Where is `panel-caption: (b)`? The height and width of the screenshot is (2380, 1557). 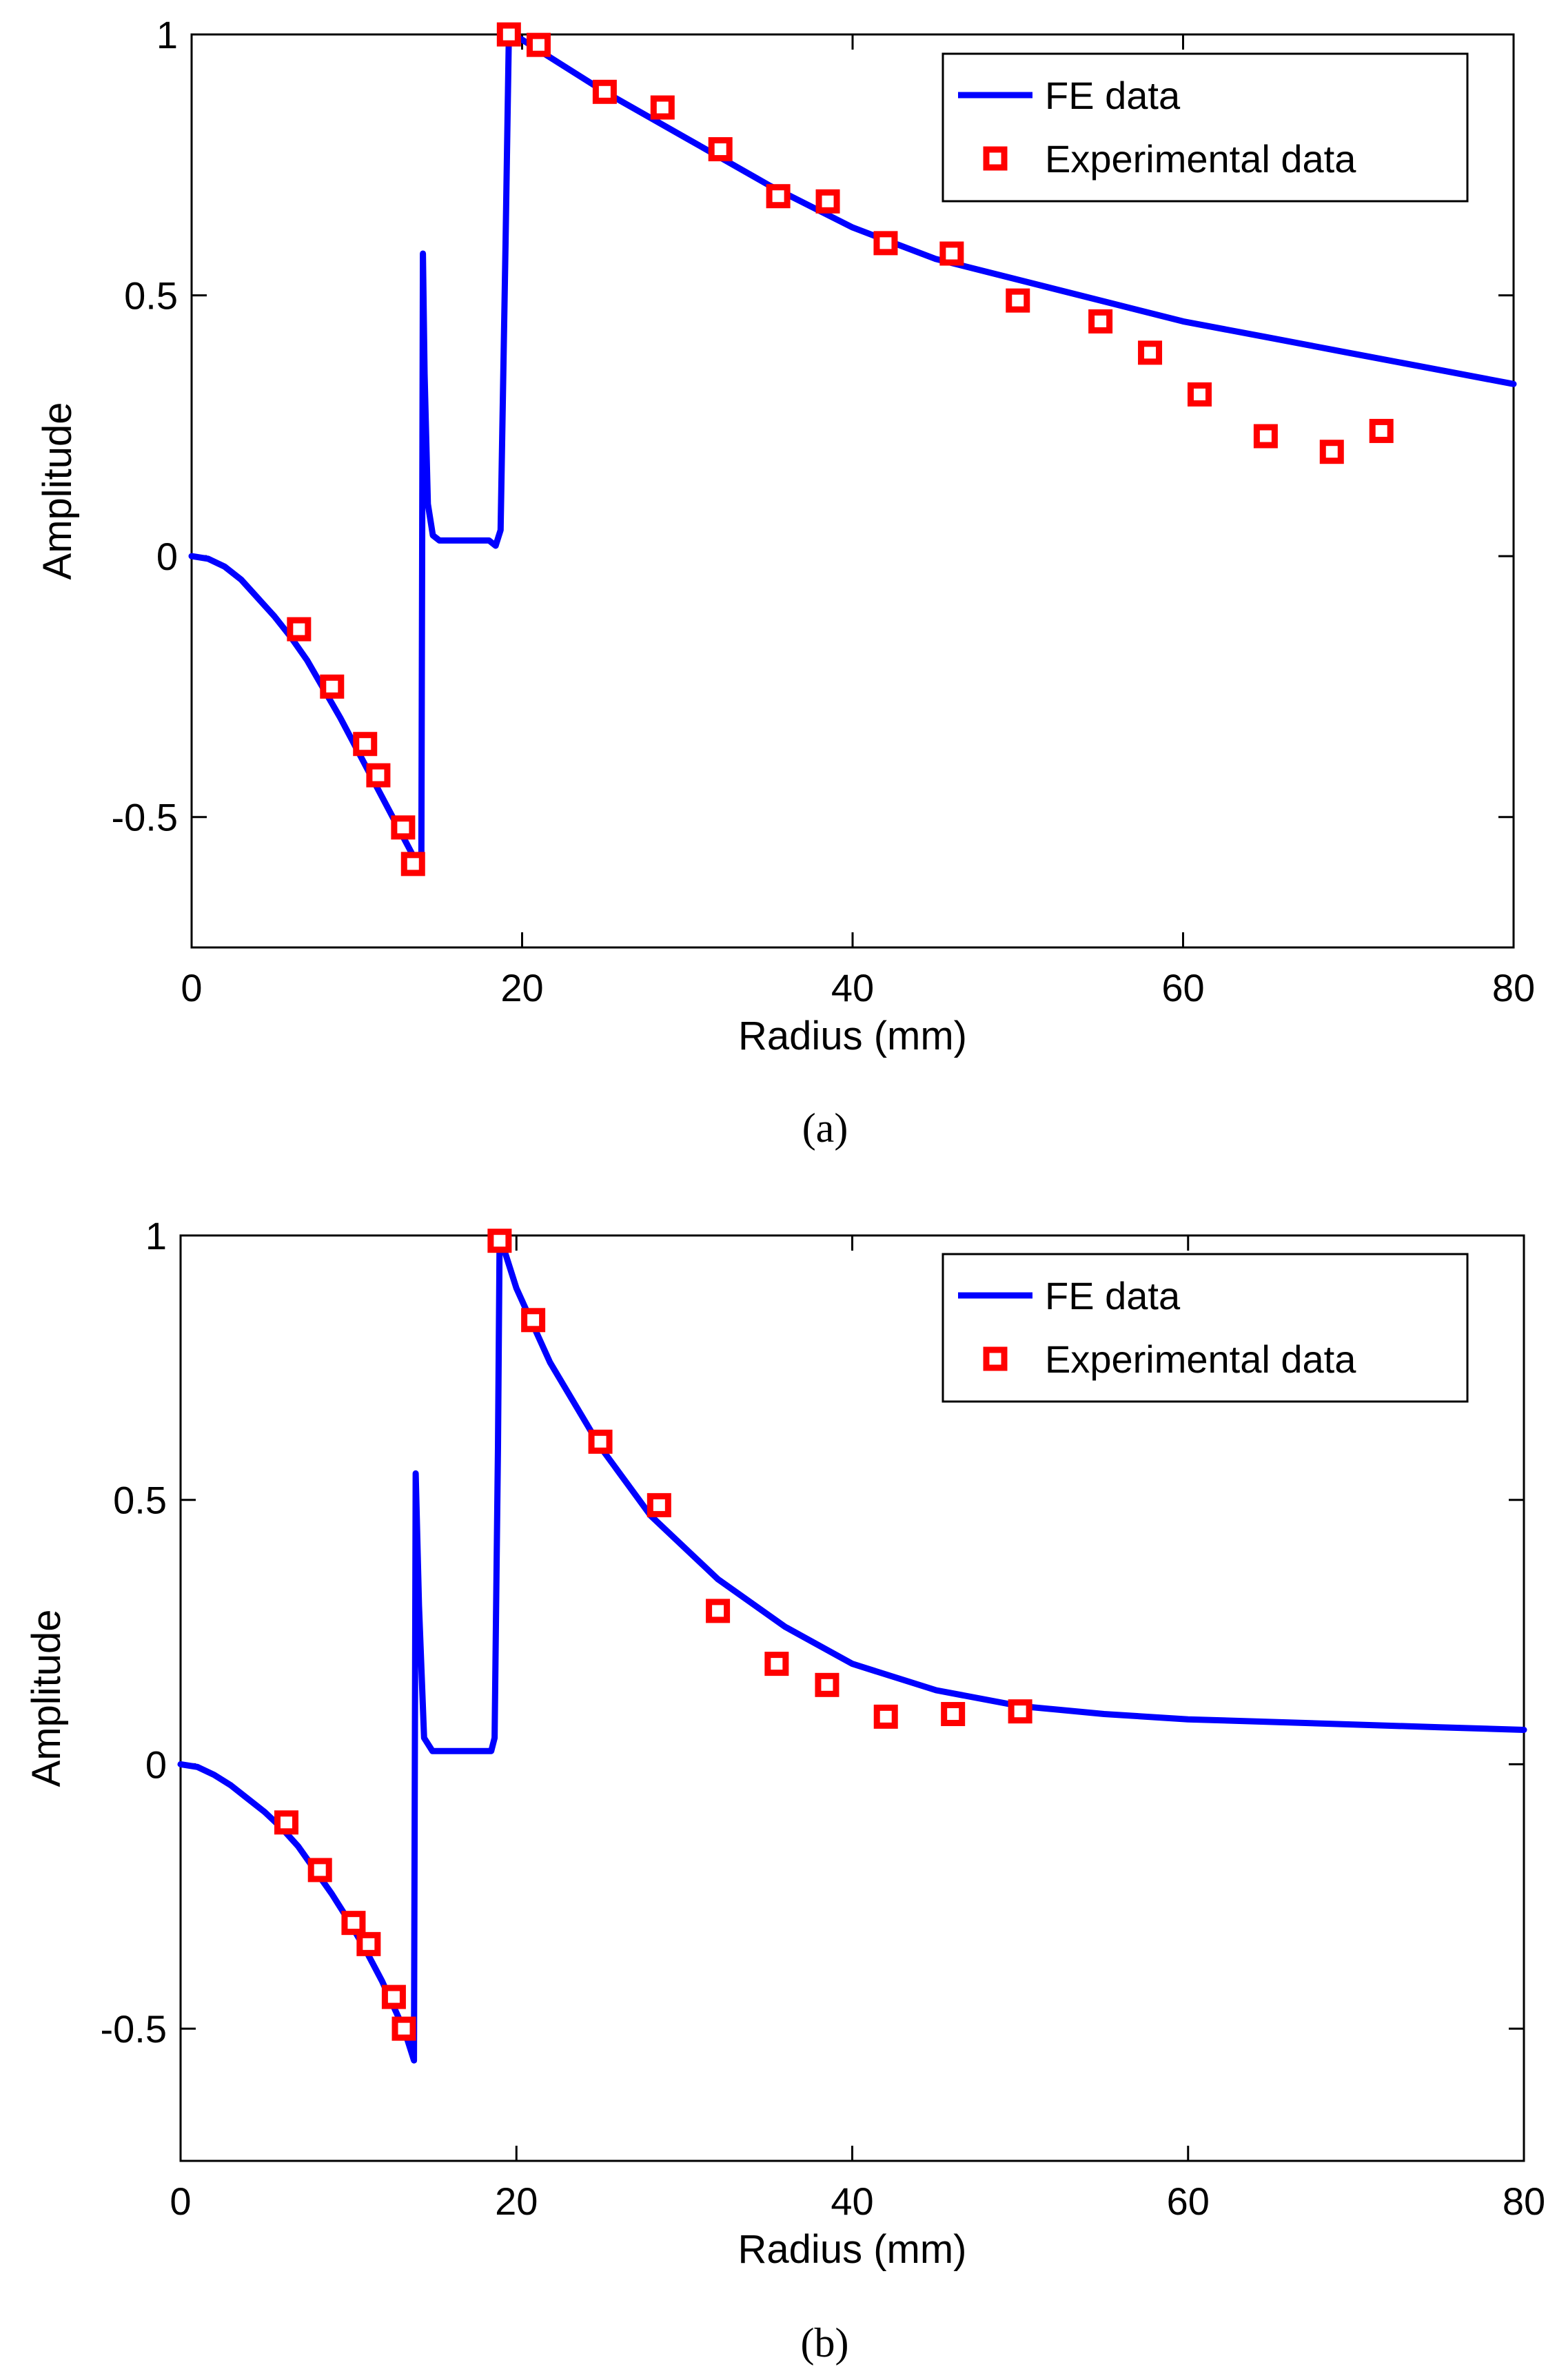 panel-caption: (b) is located at coordinates (825, 2343).